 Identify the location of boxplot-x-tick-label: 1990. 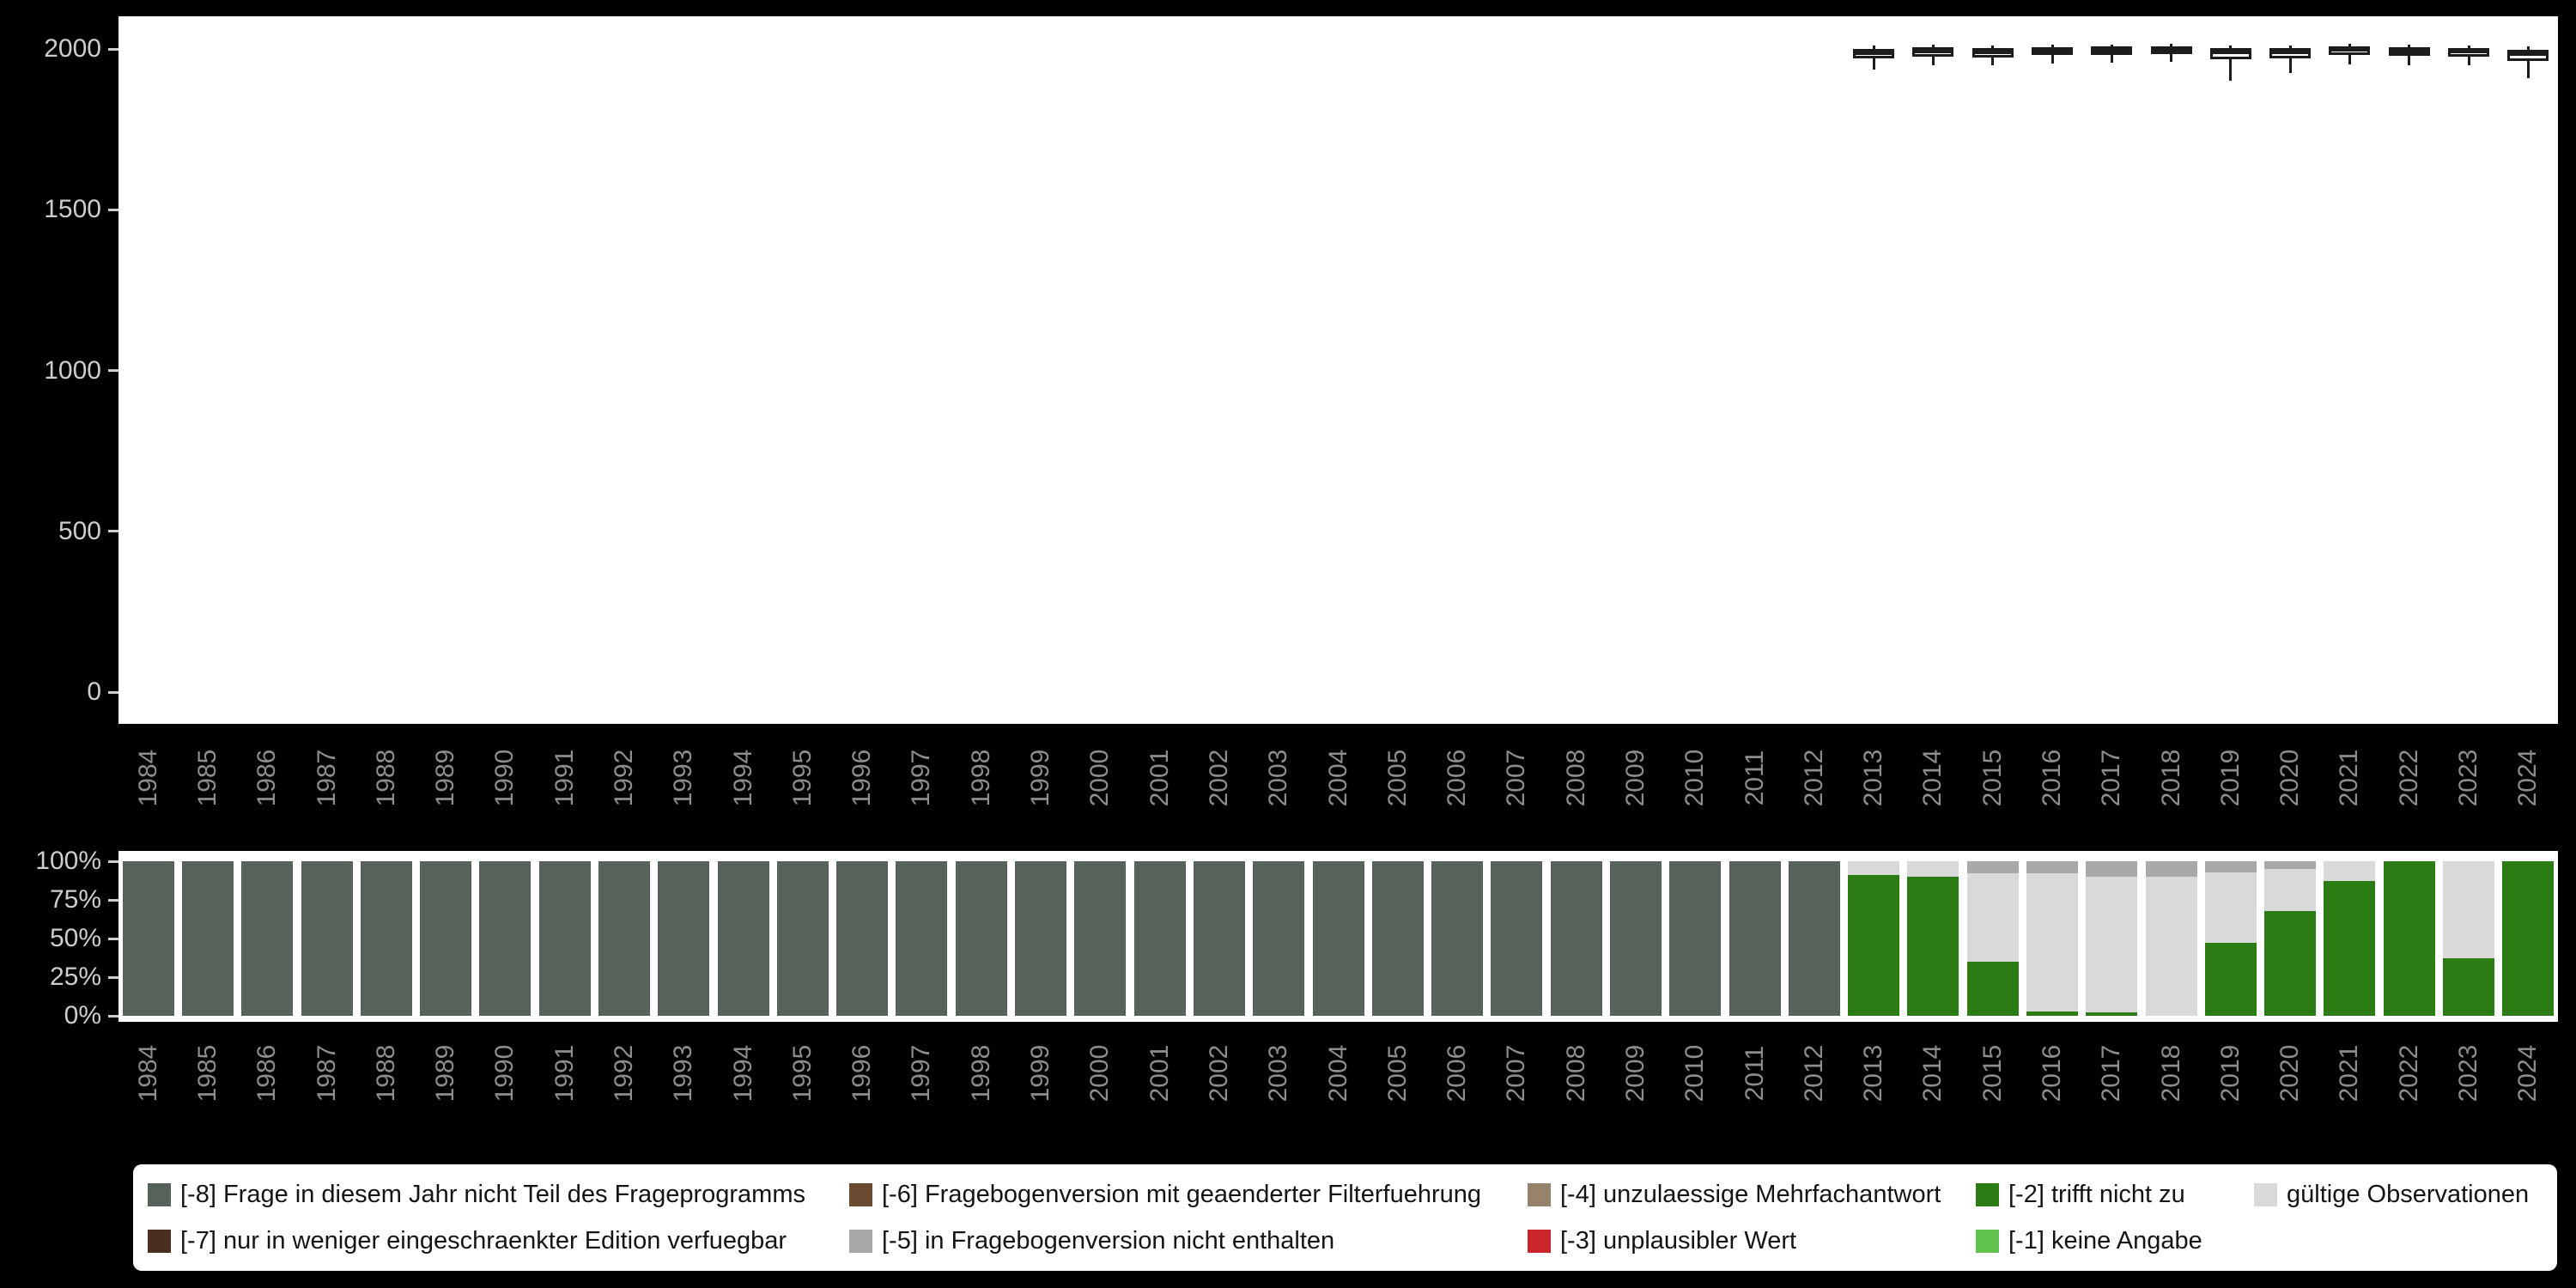
(505, 778).